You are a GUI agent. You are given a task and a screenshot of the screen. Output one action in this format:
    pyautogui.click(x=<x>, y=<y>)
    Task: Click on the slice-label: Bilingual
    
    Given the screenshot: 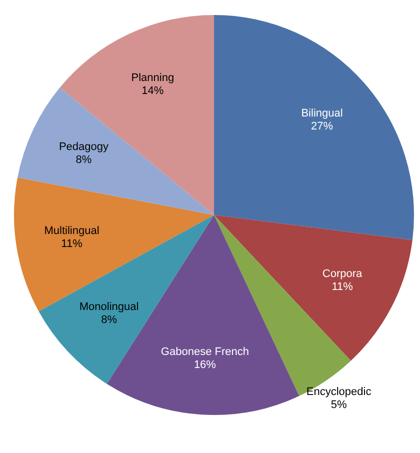 What is the action you would take?
    pyautogui.click(x=322, y=113)
    